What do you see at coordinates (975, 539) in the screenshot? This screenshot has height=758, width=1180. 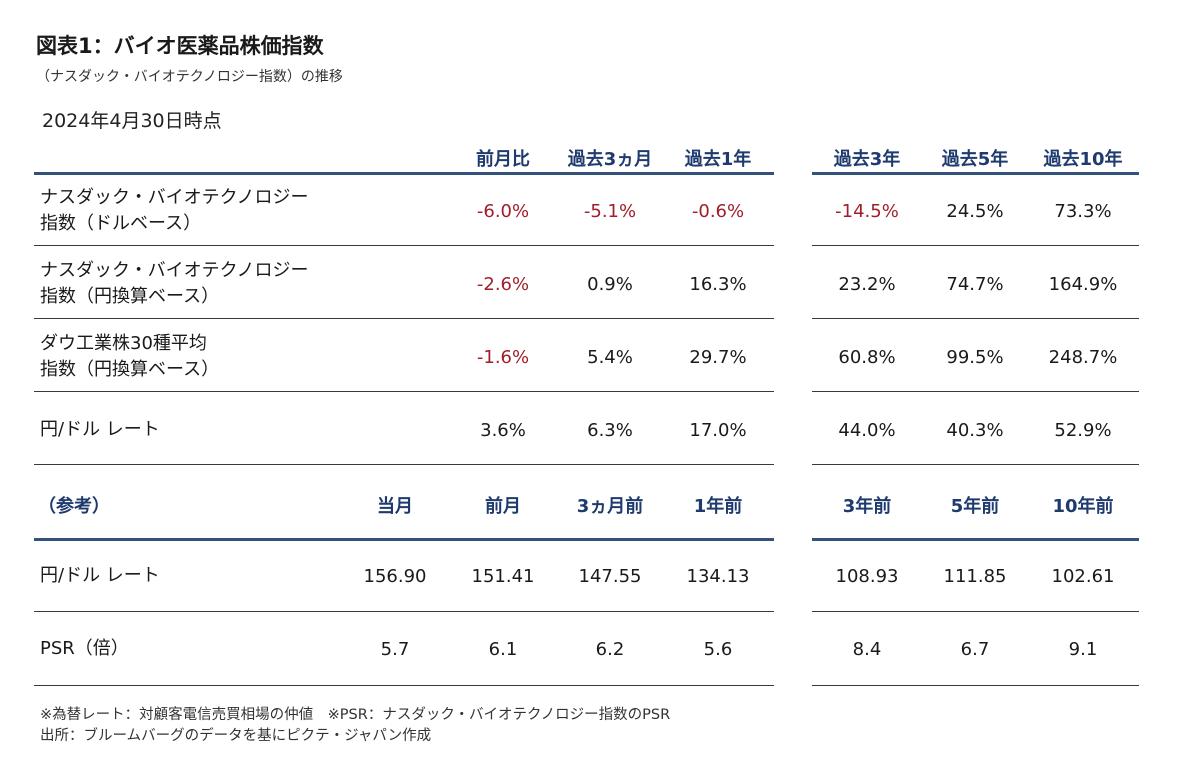 I see `ref-header-rule-right` at bounding box center [975, 539].